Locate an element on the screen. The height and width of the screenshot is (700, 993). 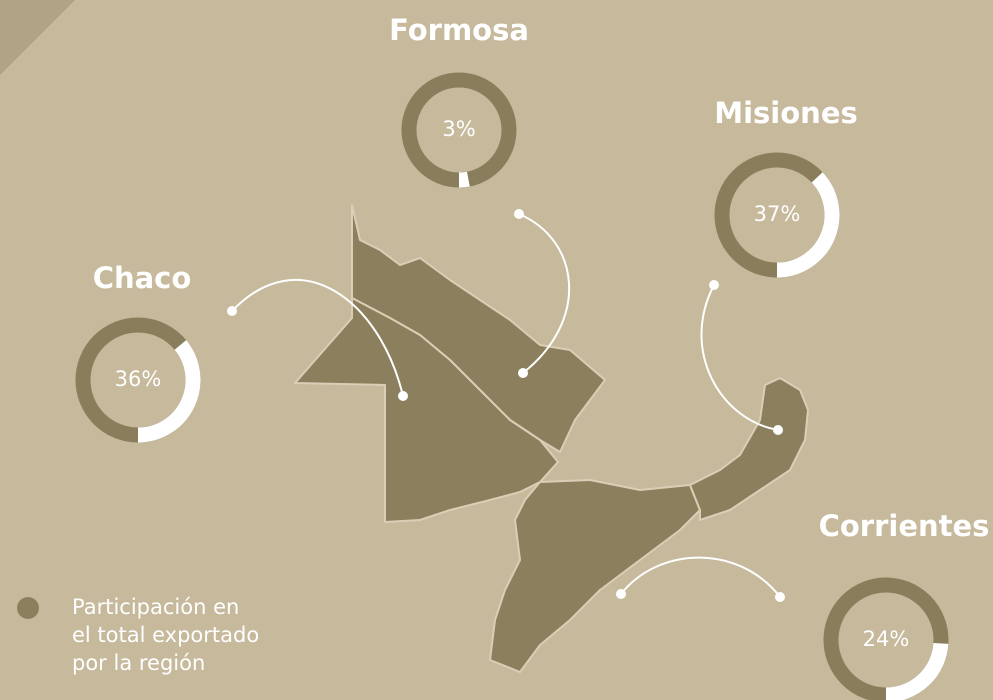
legend-text: Participación en is located at coordinates (155, 607).